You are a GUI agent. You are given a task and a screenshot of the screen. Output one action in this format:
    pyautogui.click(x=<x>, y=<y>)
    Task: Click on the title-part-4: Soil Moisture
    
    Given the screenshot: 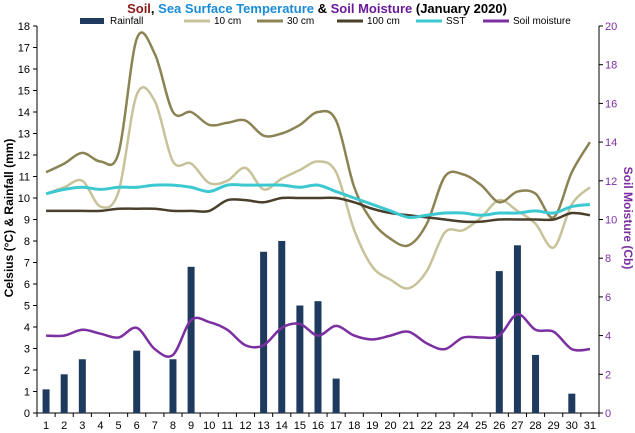 What is the action you would take?
    pyautogui.click(x=372, y=8)
    